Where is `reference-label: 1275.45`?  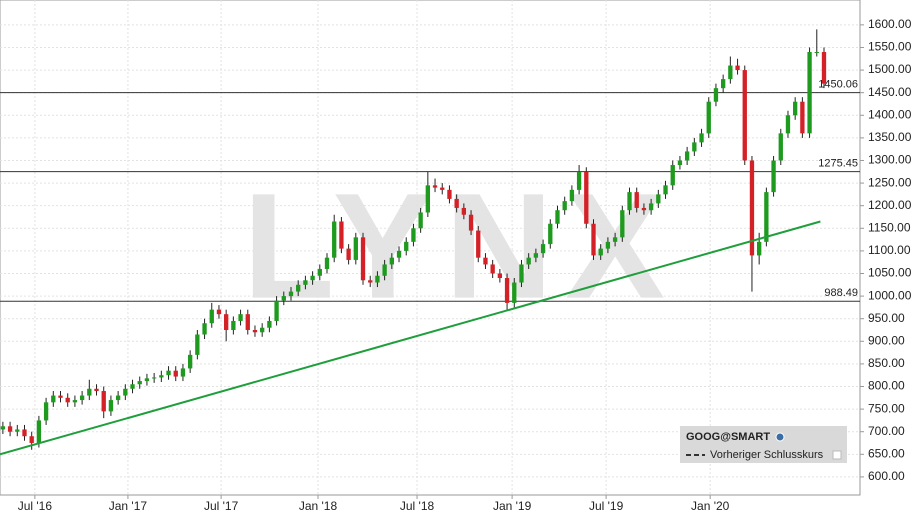
reference-label: 1275.45 is located at coordinates (838, 163).